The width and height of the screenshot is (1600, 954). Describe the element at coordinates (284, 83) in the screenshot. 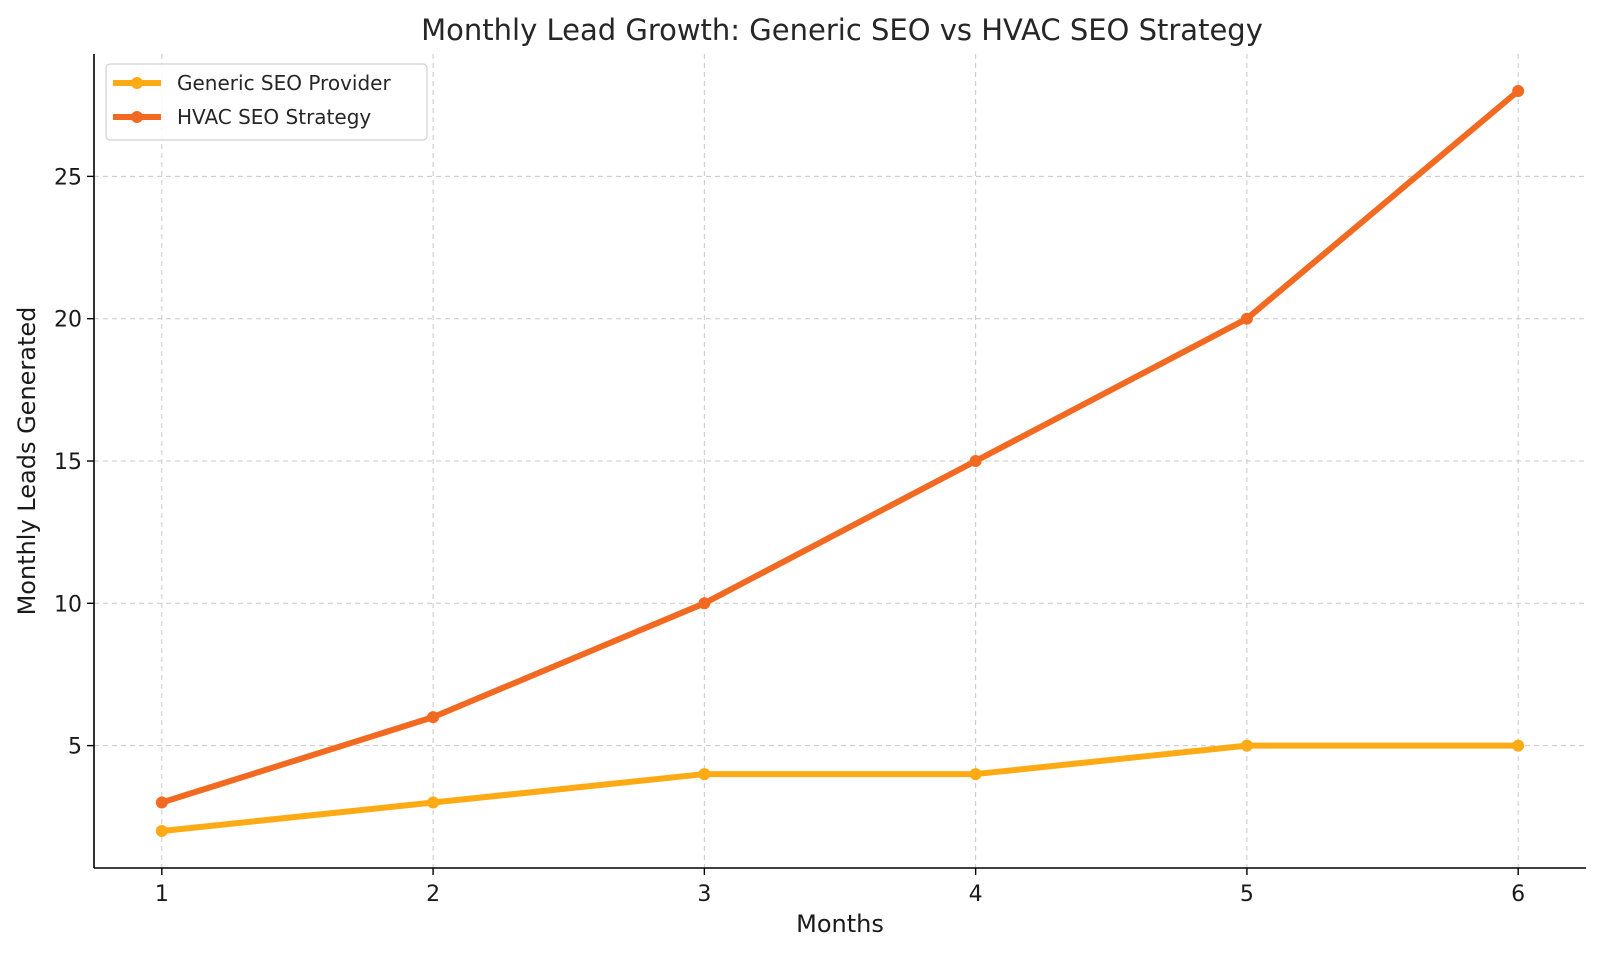

I see `legend-label: Generic SEO Provider` at that location.